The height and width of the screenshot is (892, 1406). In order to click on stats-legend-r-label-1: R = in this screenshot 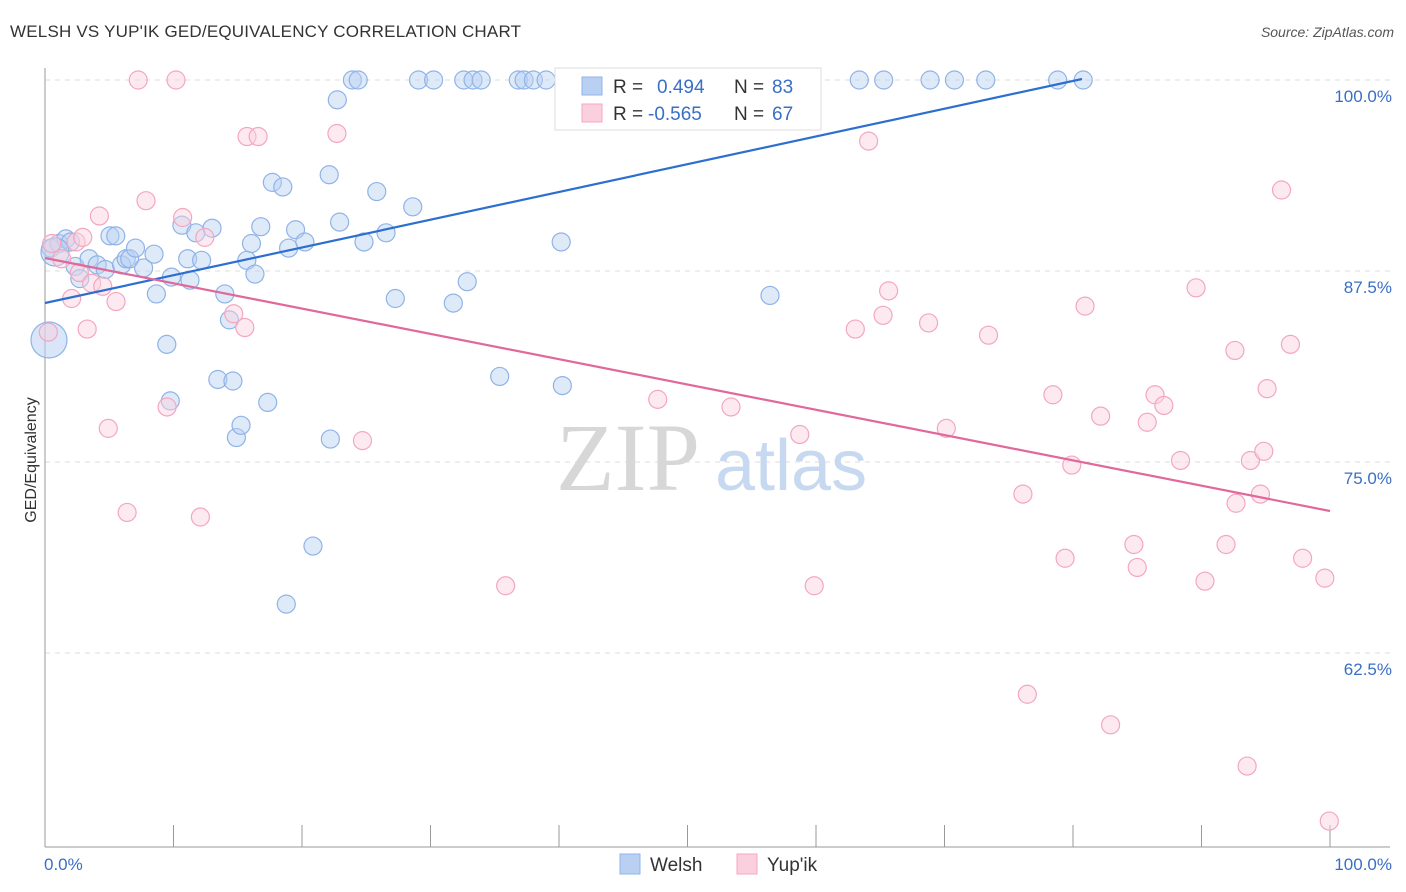, I will do `click(628, 87)`.